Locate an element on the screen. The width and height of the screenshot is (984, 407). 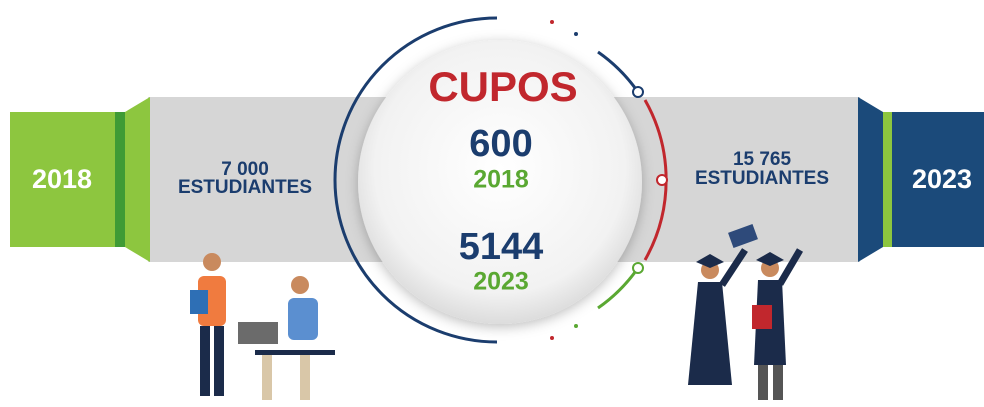
graduates-illustration is located at coordinates (746, 312).